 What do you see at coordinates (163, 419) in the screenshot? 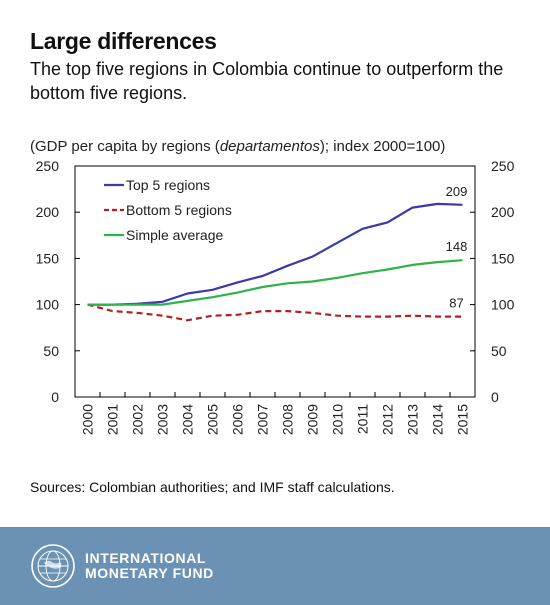
I see `x-tick-label: 2003` at bounding box center [163, 419].